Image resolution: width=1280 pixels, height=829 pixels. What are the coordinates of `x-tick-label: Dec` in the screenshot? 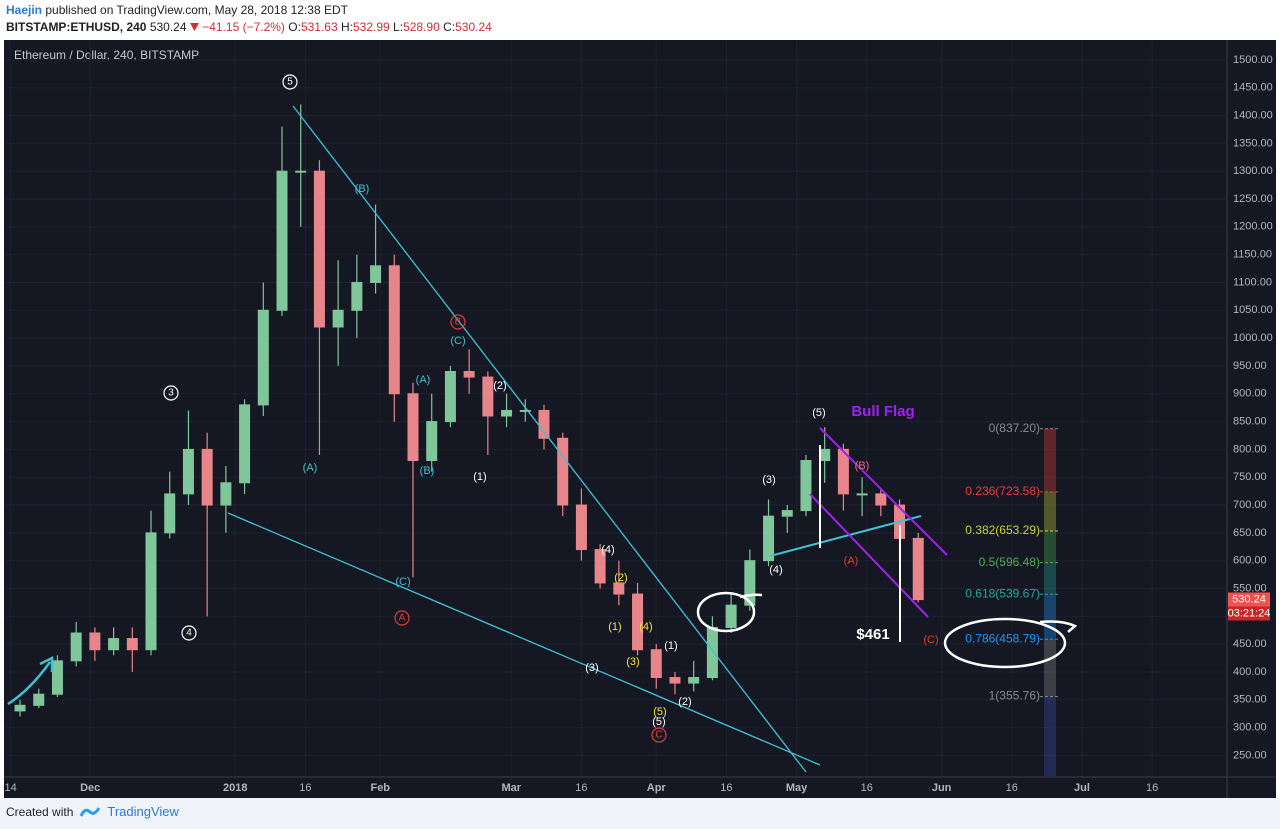 It's located at (90, 788).